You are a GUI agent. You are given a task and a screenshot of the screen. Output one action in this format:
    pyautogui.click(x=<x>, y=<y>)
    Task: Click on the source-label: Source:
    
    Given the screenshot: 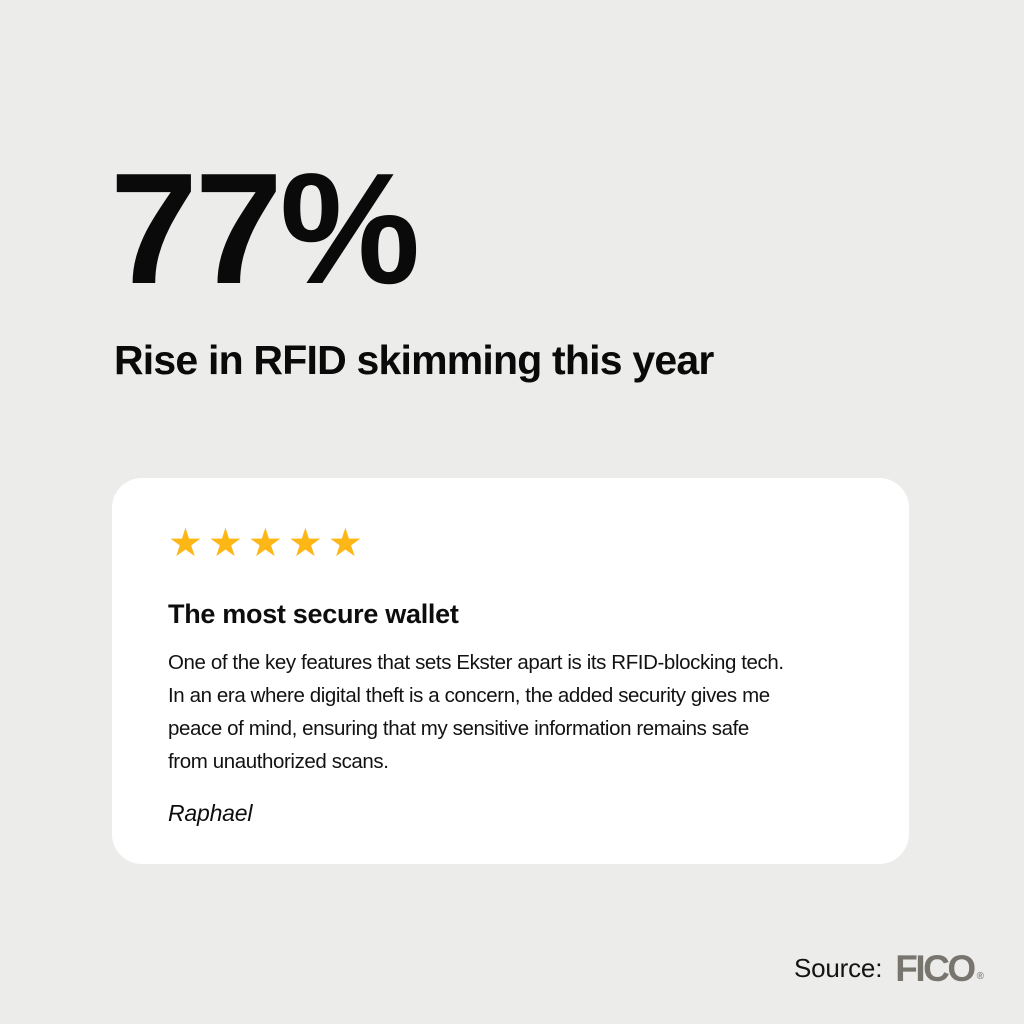 What is the action you would take?
    pyautogui.click(x=838, y=968)
    